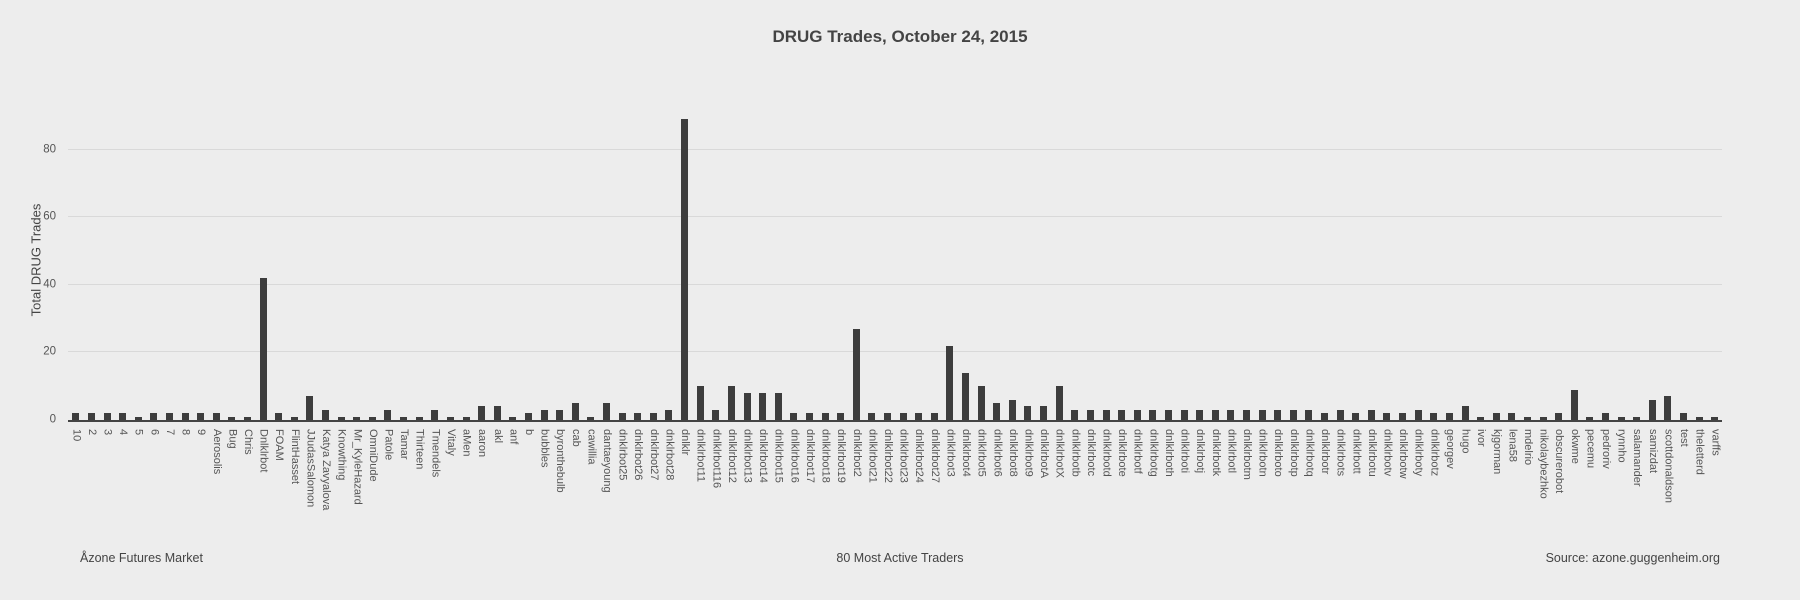  I want to click on x-tick-slot: dnlklrbotd, so click(1106, 501).